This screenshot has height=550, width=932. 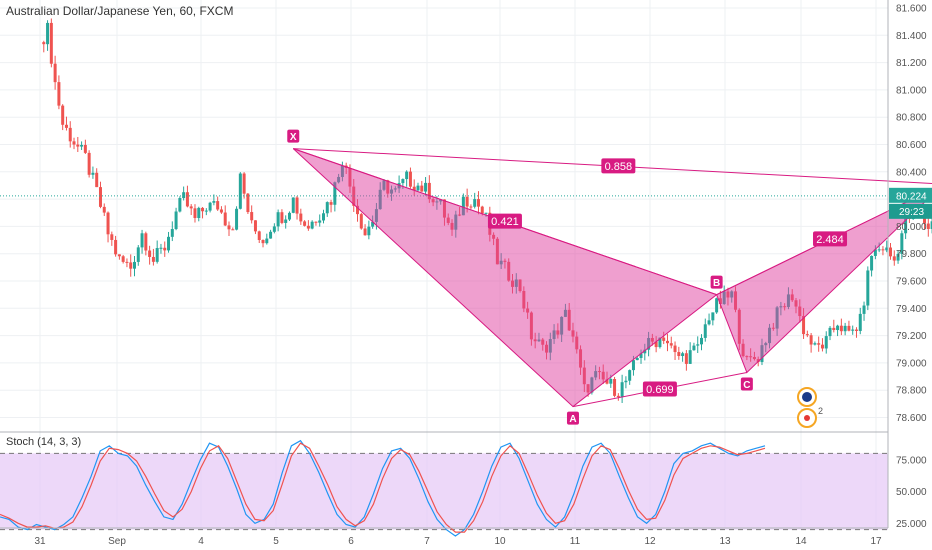 What do you see at coordinates (801, 541) in the screenshot?
I see `x-tick-label: 14` at bounding box center [801, 541].